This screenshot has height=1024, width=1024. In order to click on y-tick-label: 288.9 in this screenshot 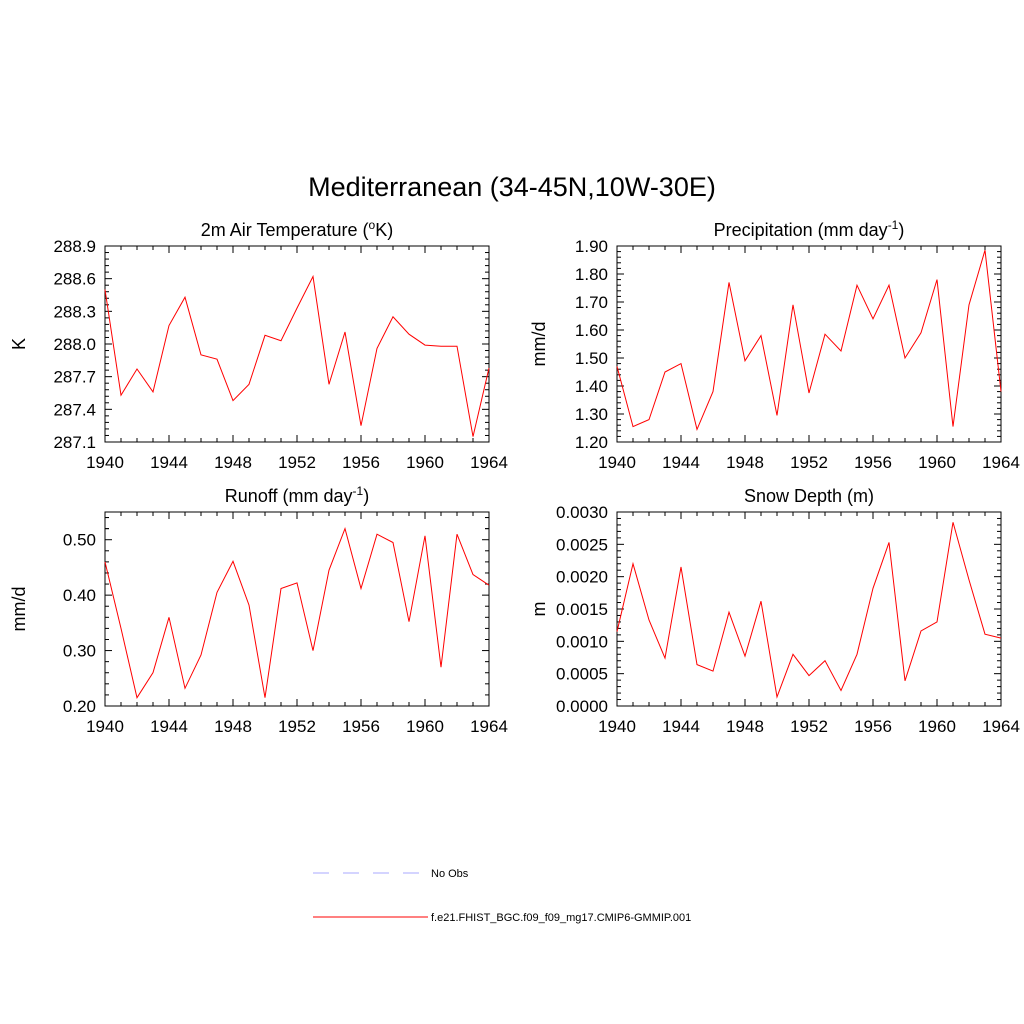, I will do `click(74, 246)`.